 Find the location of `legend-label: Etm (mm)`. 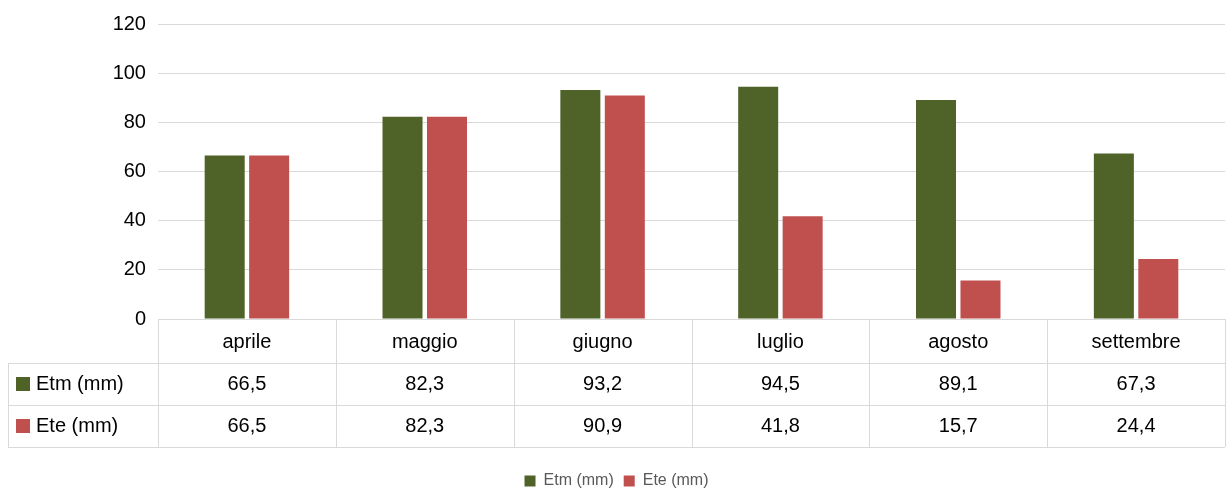

legend-label: Etm (mm) is located at coordinates (80, 382).